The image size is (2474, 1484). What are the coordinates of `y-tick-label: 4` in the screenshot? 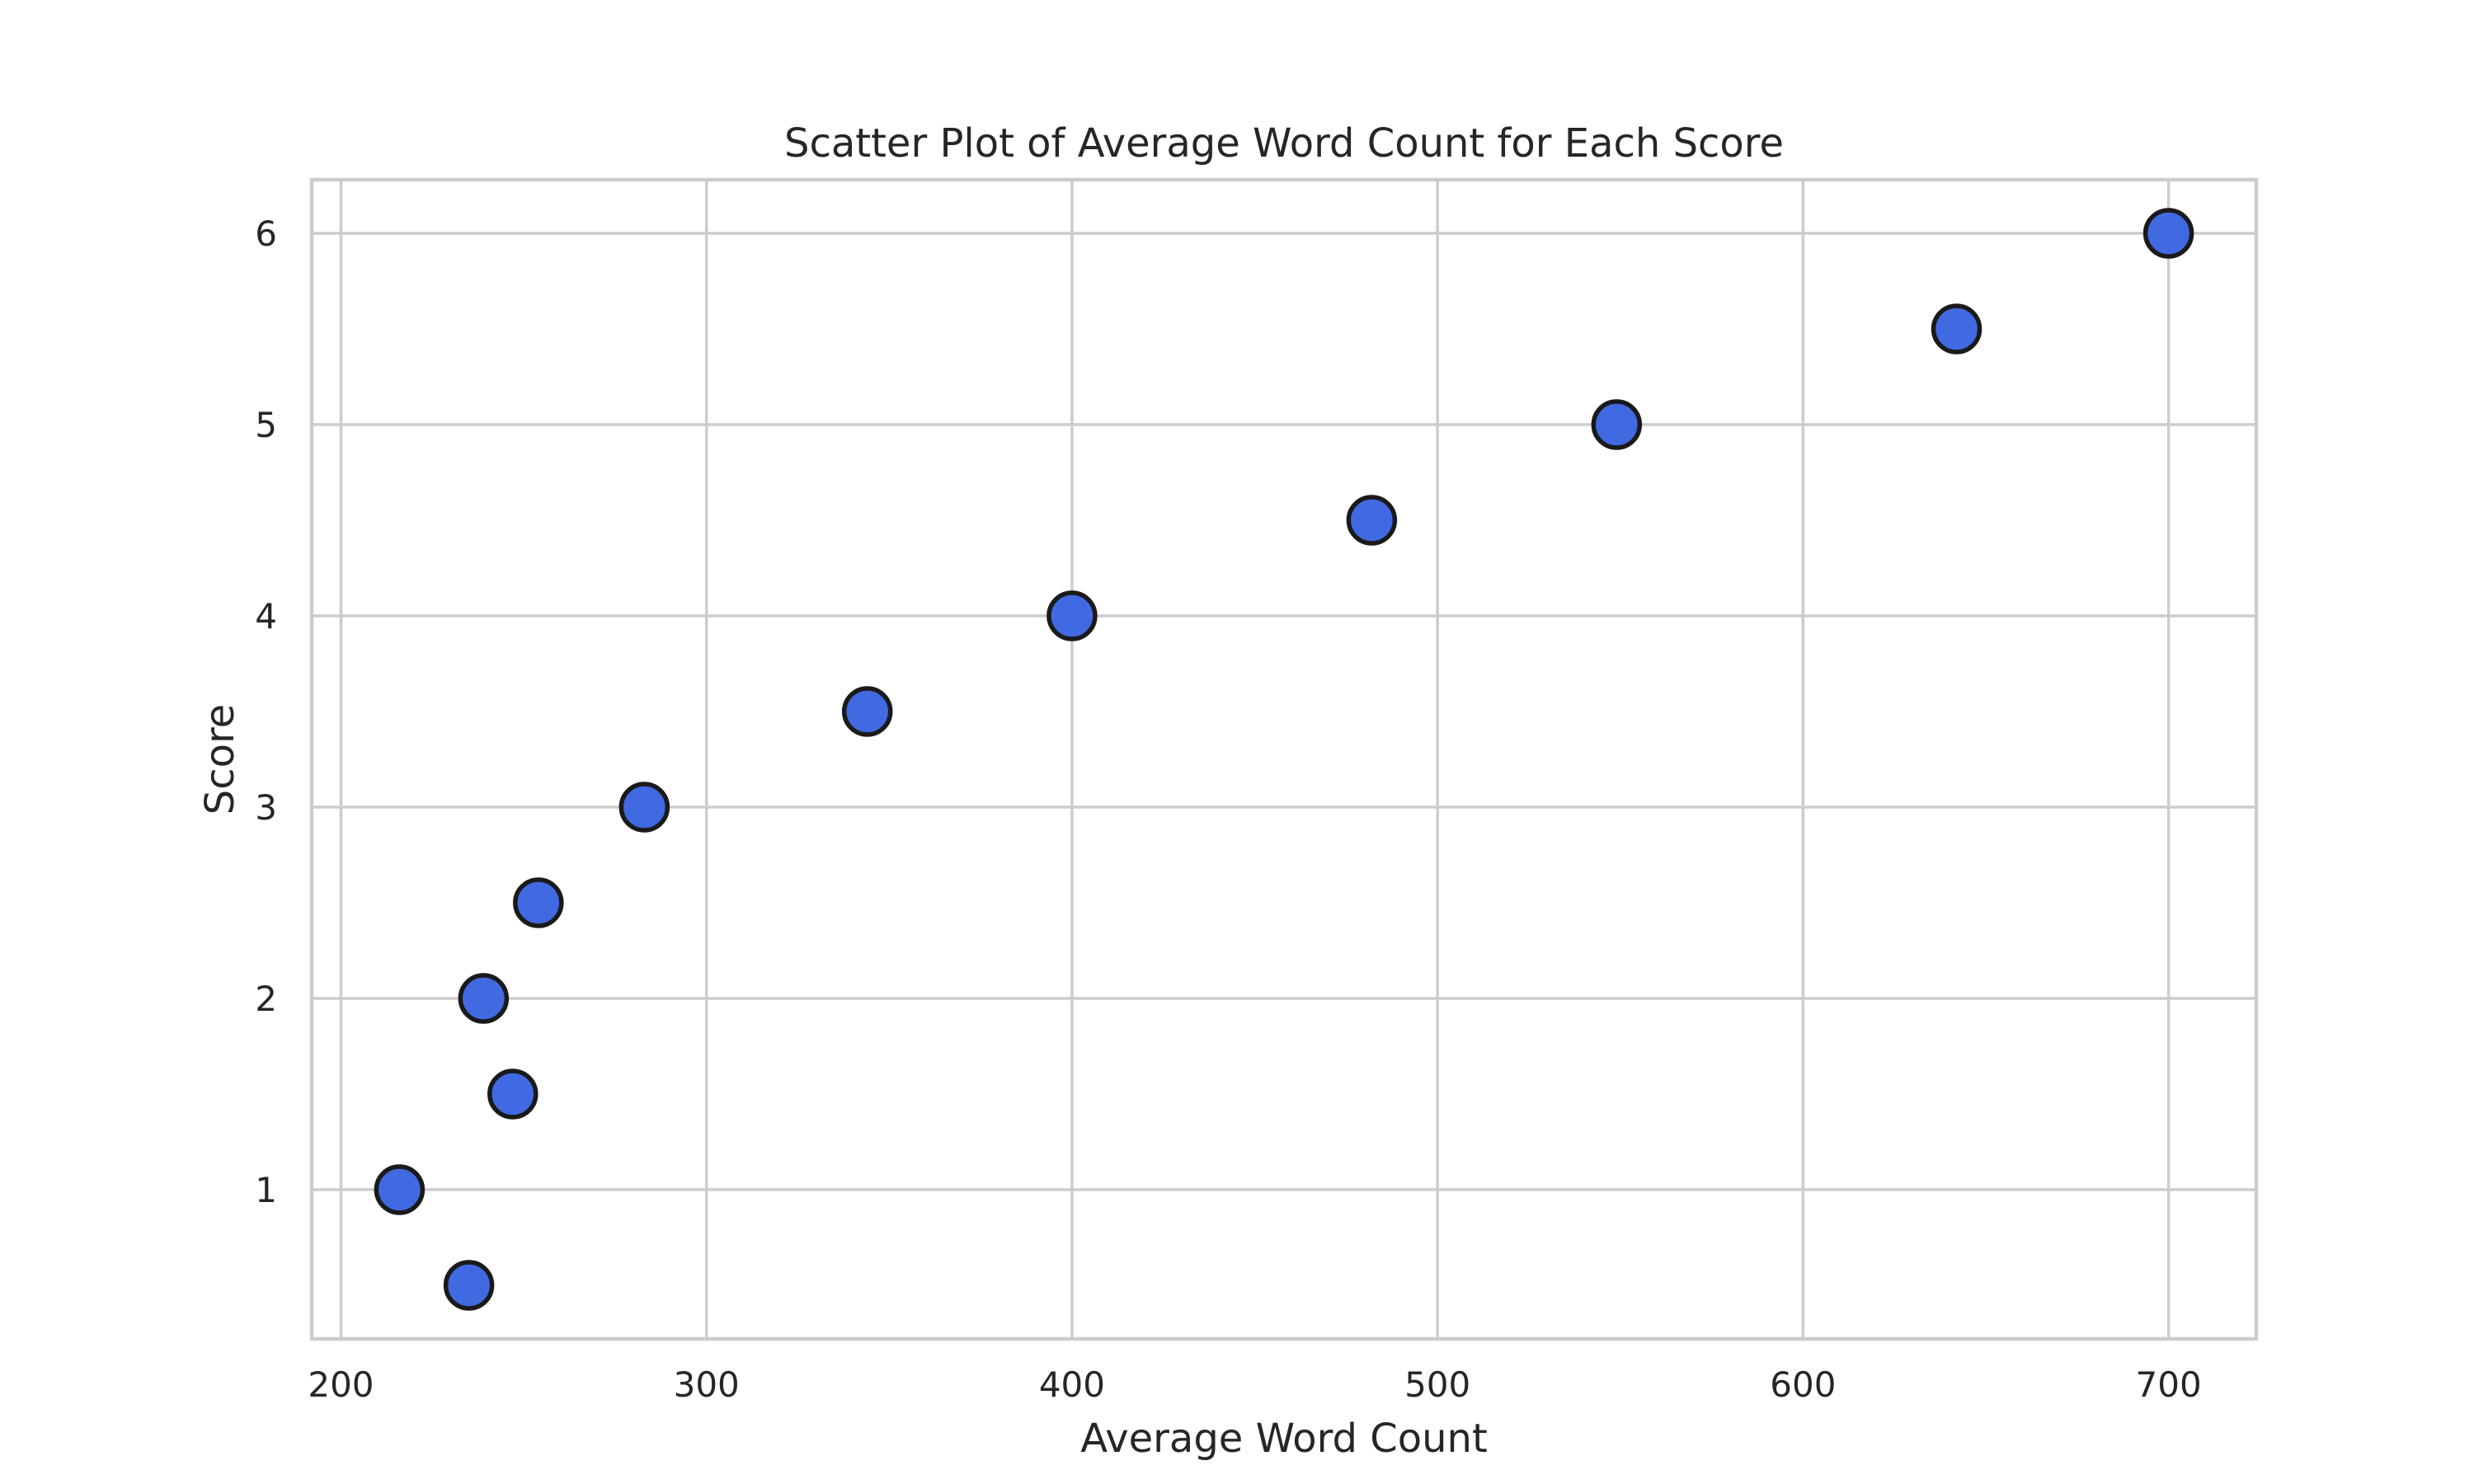 It's located at (266, 616).